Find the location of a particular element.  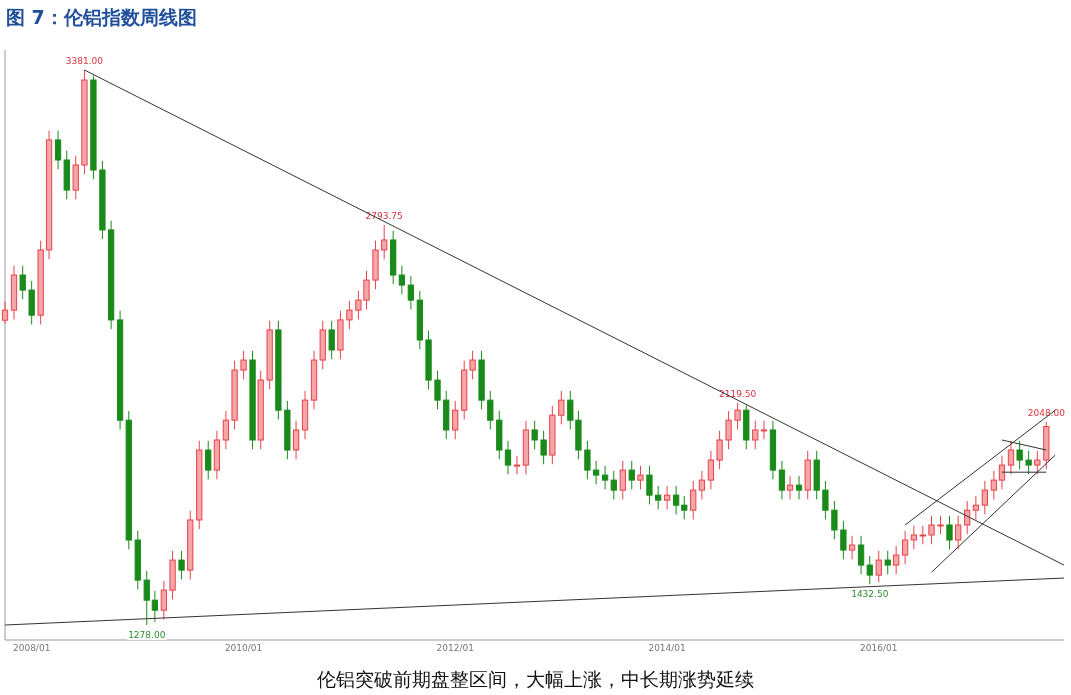

x-tick-label: 2010/01 is located at coordinates (243, 648).